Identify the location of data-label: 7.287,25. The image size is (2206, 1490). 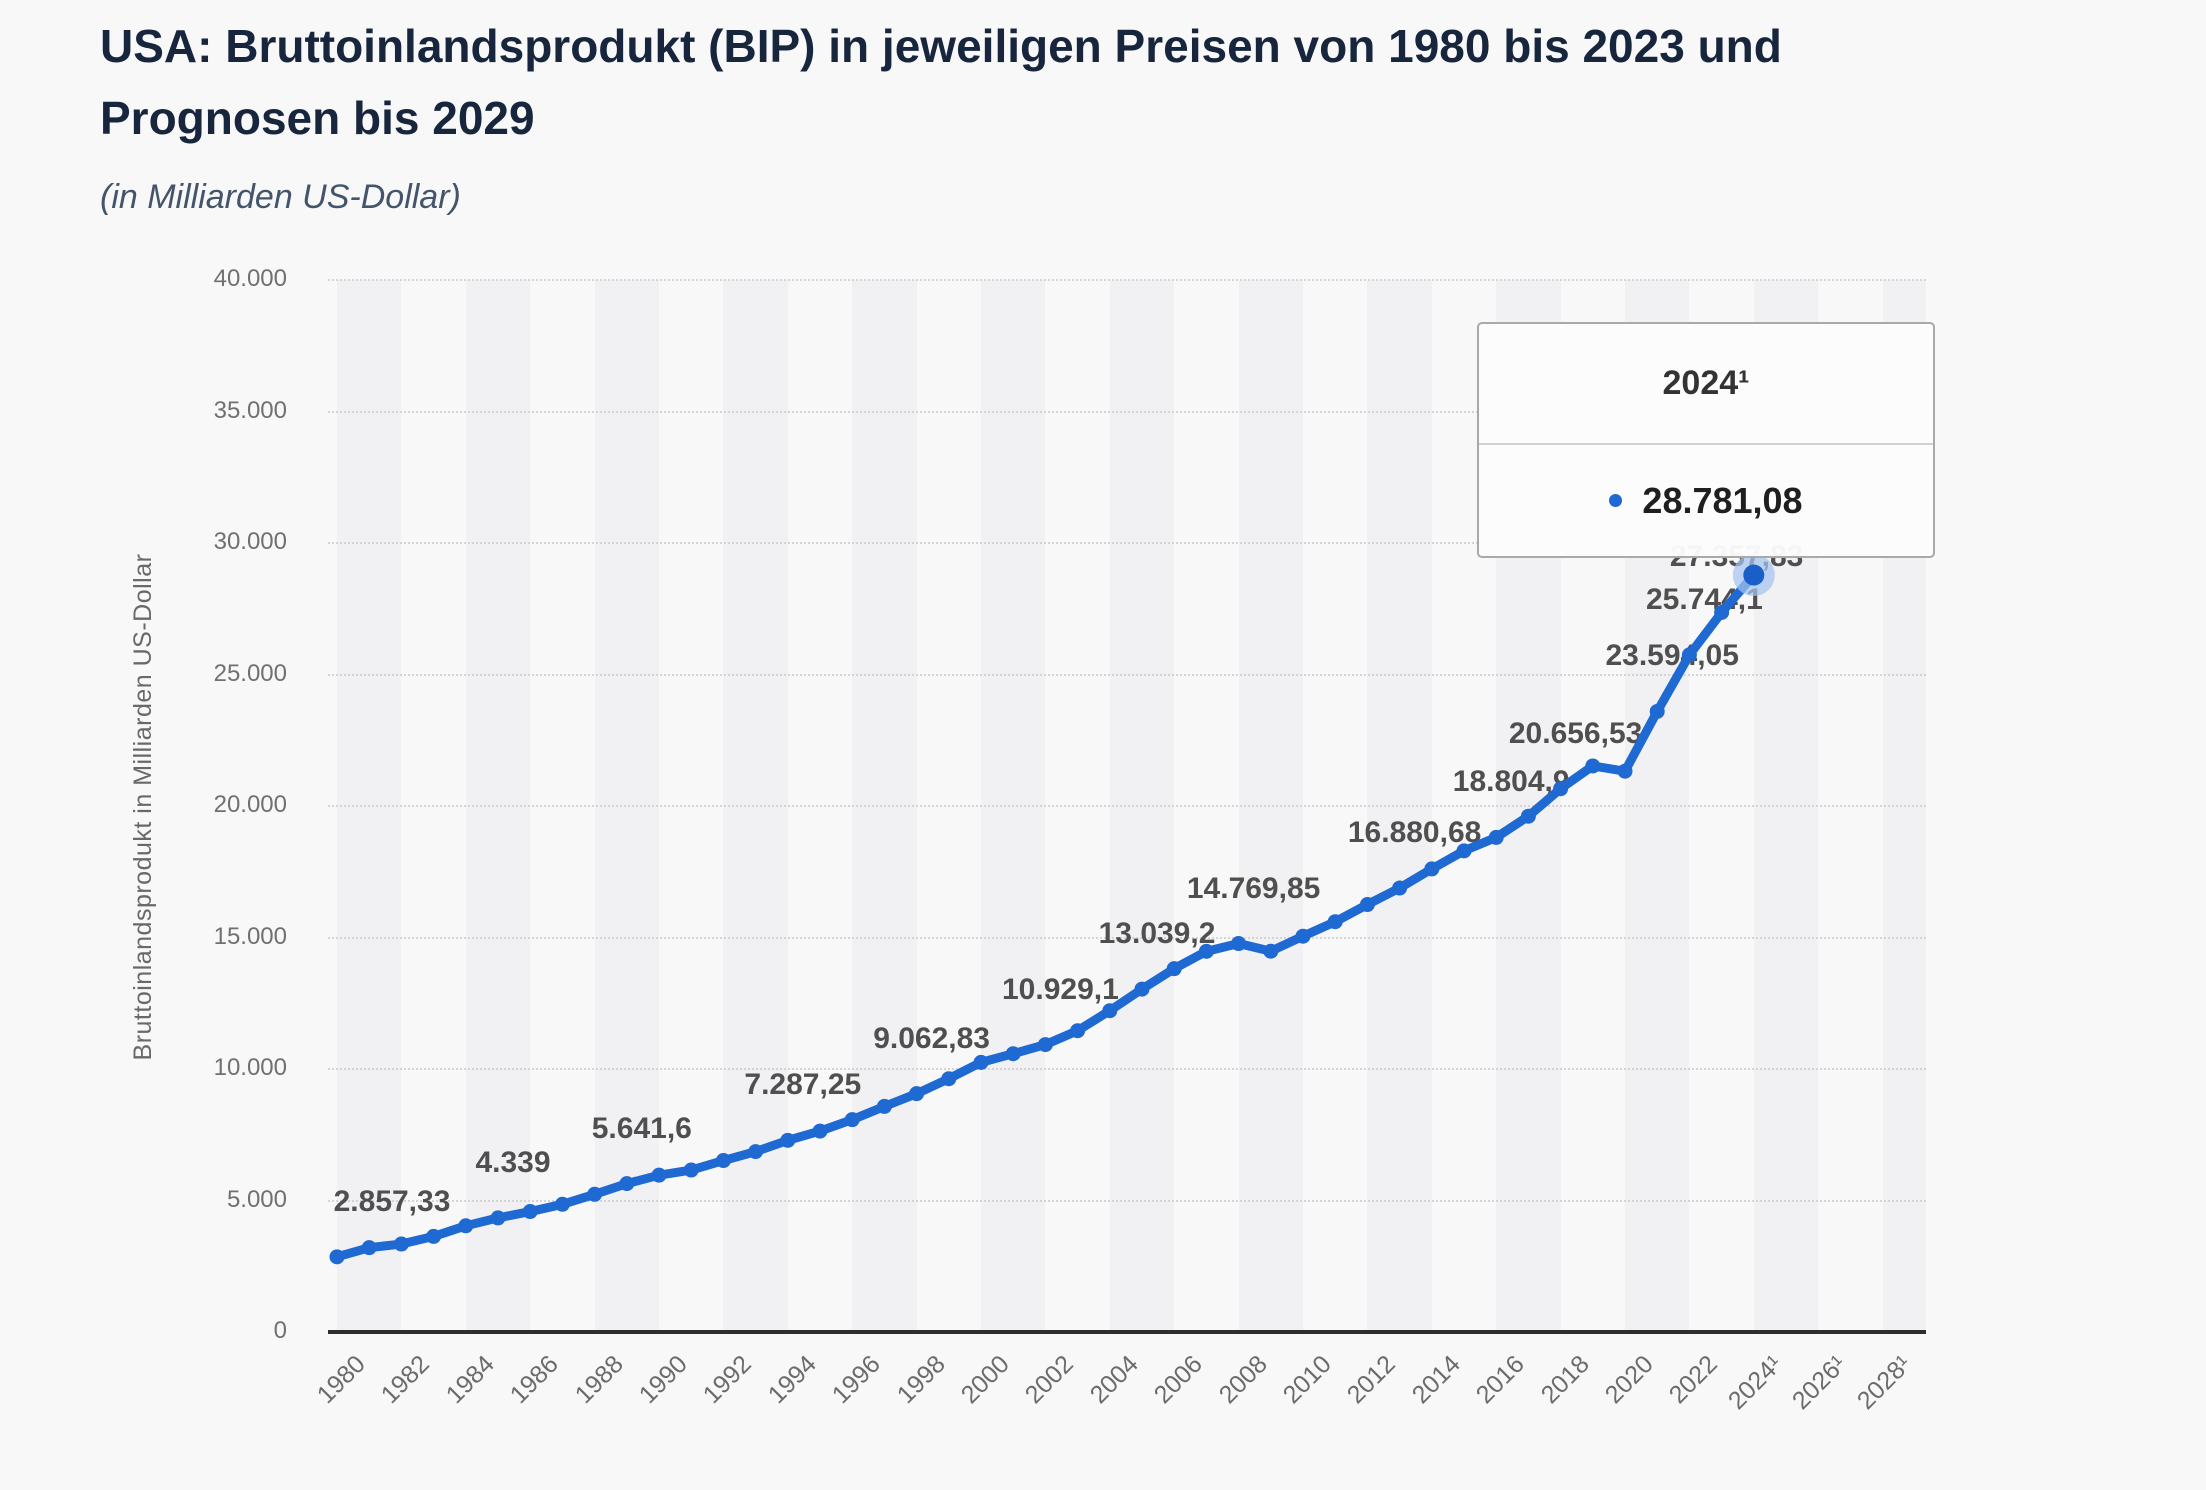
(803, 1085).